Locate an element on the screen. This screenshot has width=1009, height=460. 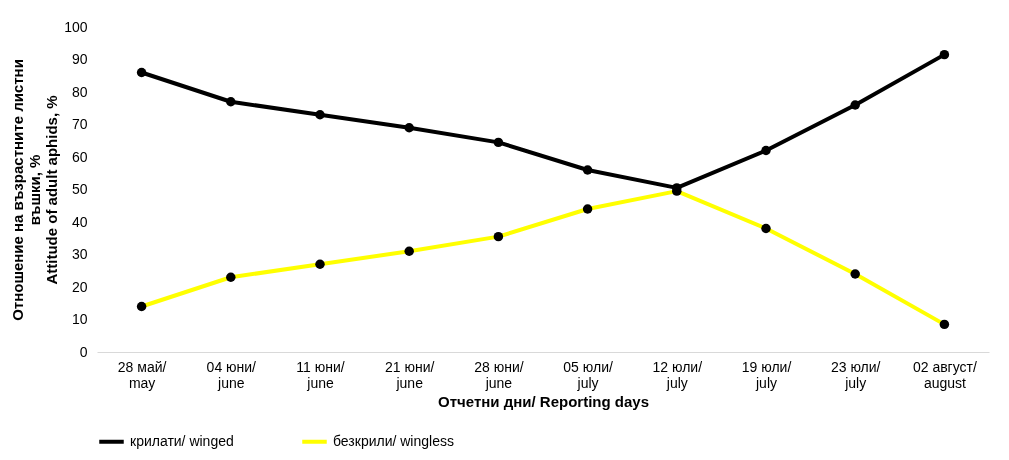
y-tick-label: 60 is located at coordinates (79, 156).